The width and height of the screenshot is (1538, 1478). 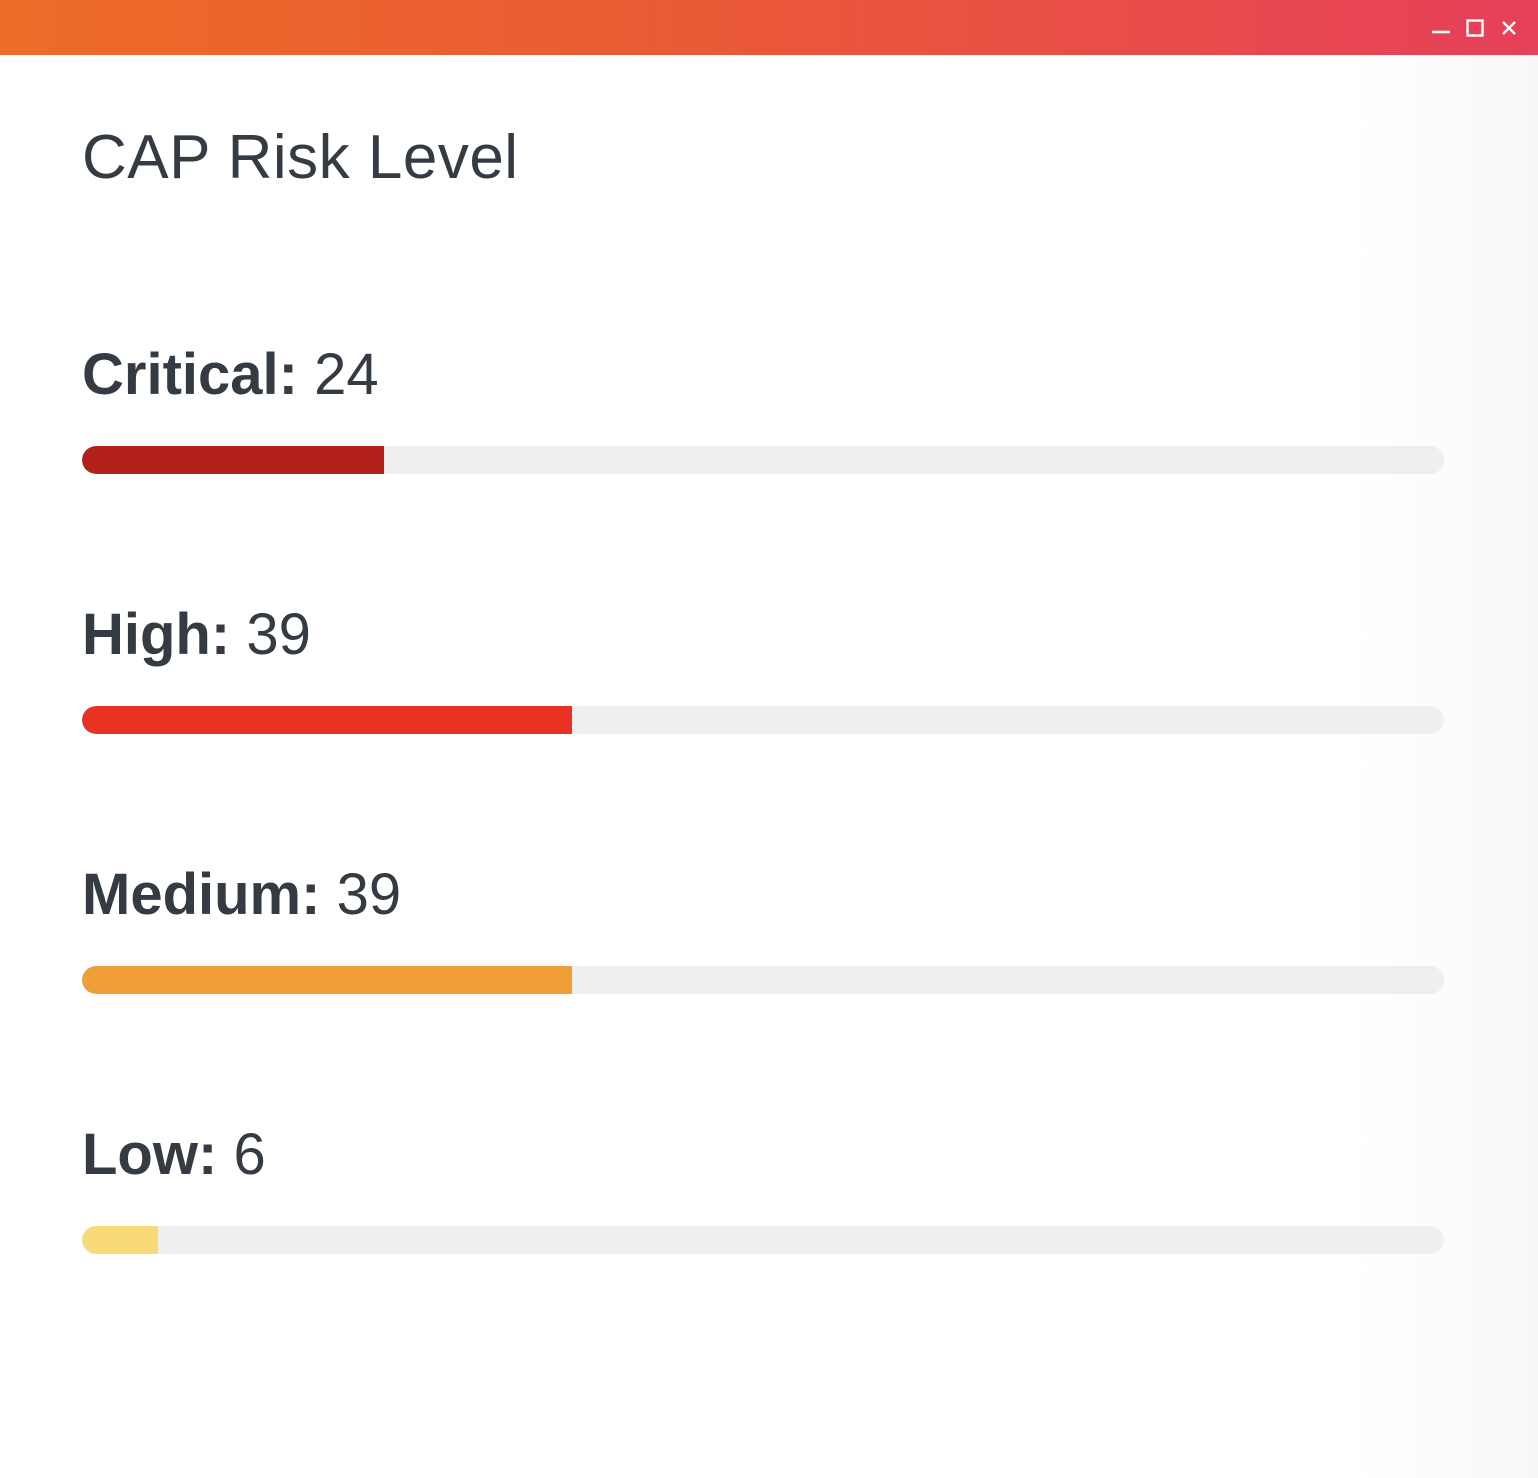 I want to click on risk-name: Low, so click(x=140, y=1154).